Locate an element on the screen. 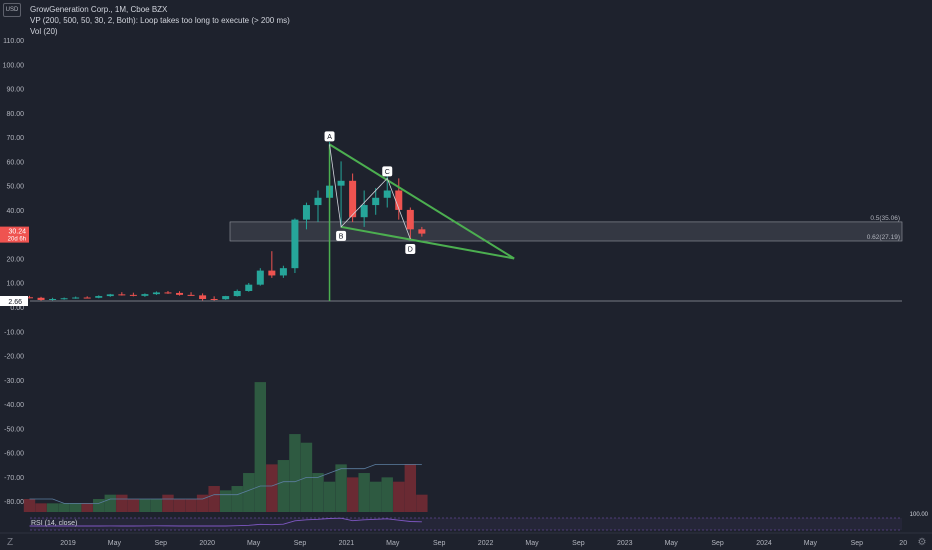  price-tick-label: -10.00 is located at coordinates (14, 332).